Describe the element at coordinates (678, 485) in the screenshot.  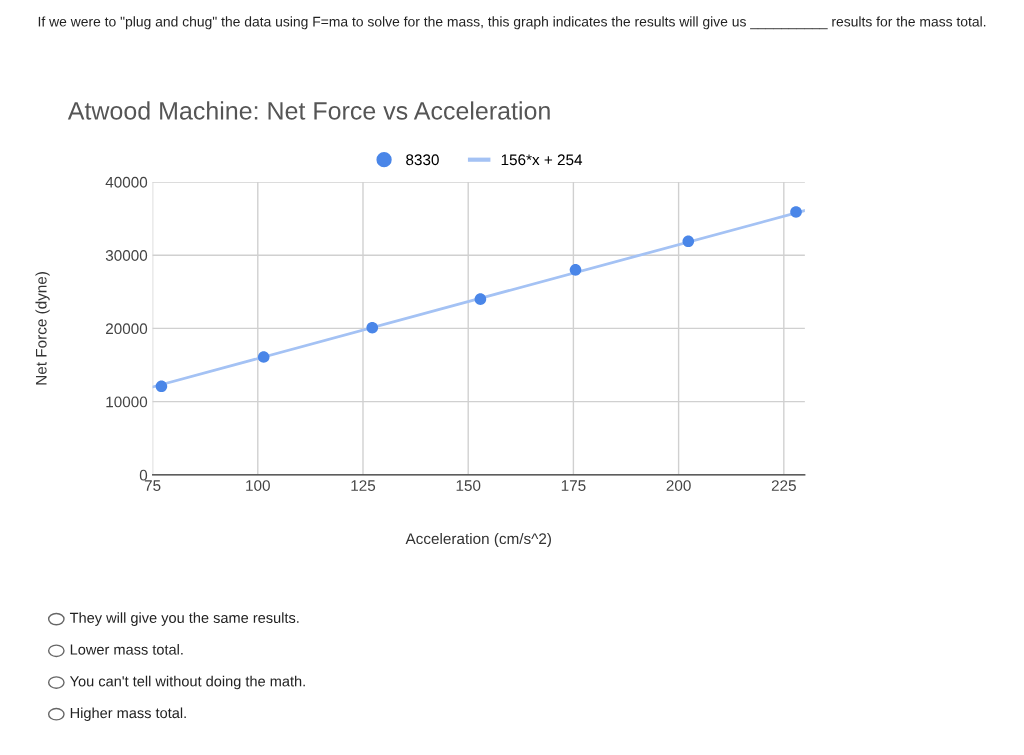
I see `x-tick-label: 200` at that location.